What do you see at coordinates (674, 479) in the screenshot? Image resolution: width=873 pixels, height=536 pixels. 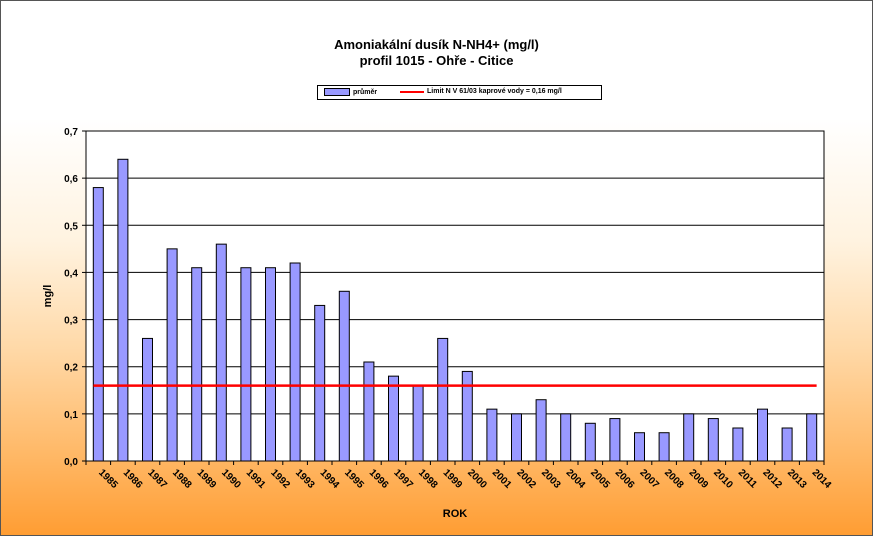 I see `x-tick-label: 2008` at bounding box center [674, 479].